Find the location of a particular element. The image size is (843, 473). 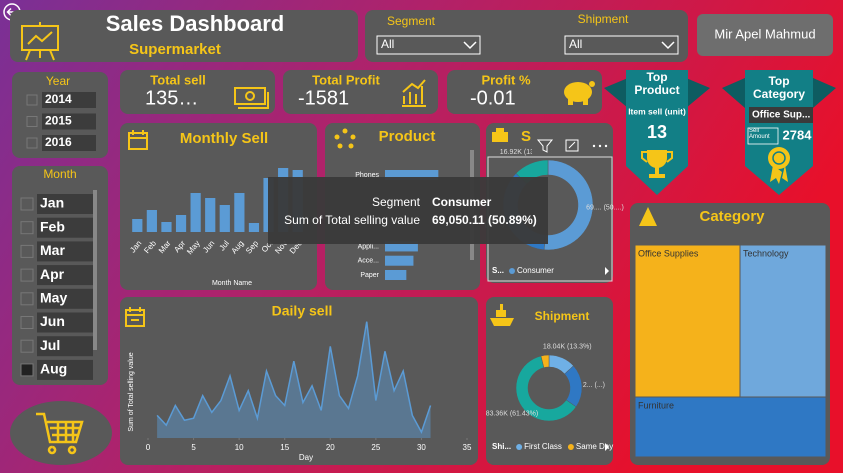

ribbon-label-text: Sell Amount is located at coordinates (759, 134).